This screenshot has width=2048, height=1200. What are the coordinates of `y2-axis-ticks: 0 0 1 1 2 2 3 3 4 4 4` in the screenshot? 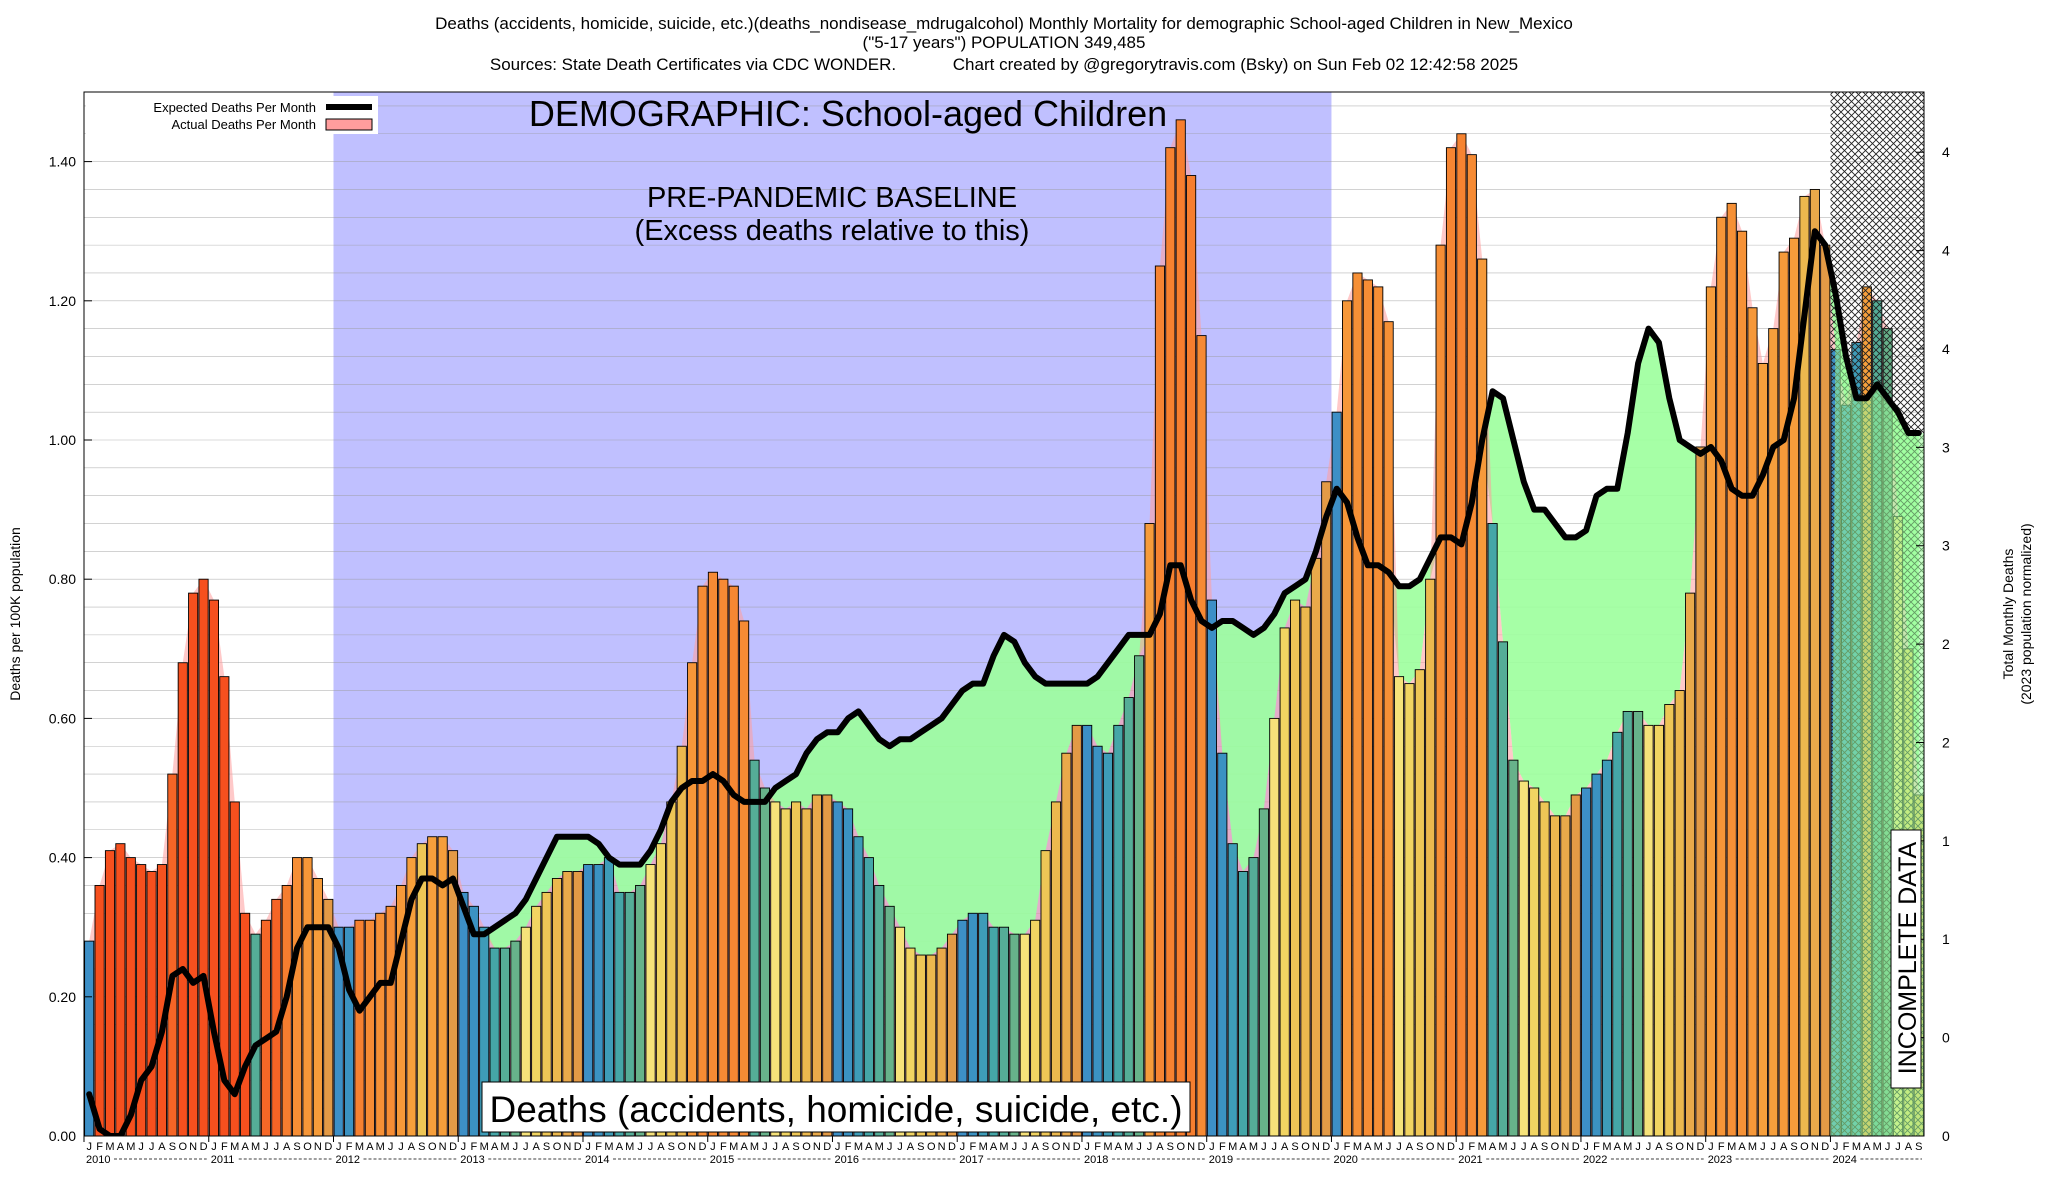 It's located at (1933, 644).